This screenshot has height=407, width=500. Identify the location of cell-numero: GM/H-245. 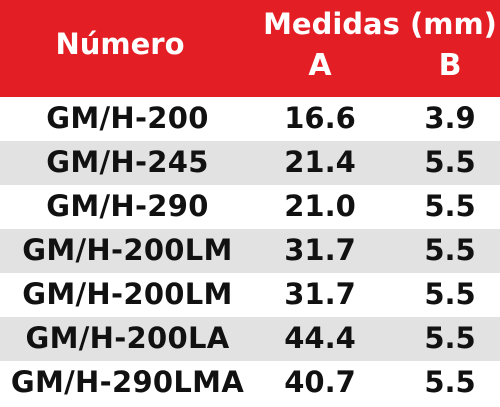
(127, 162).